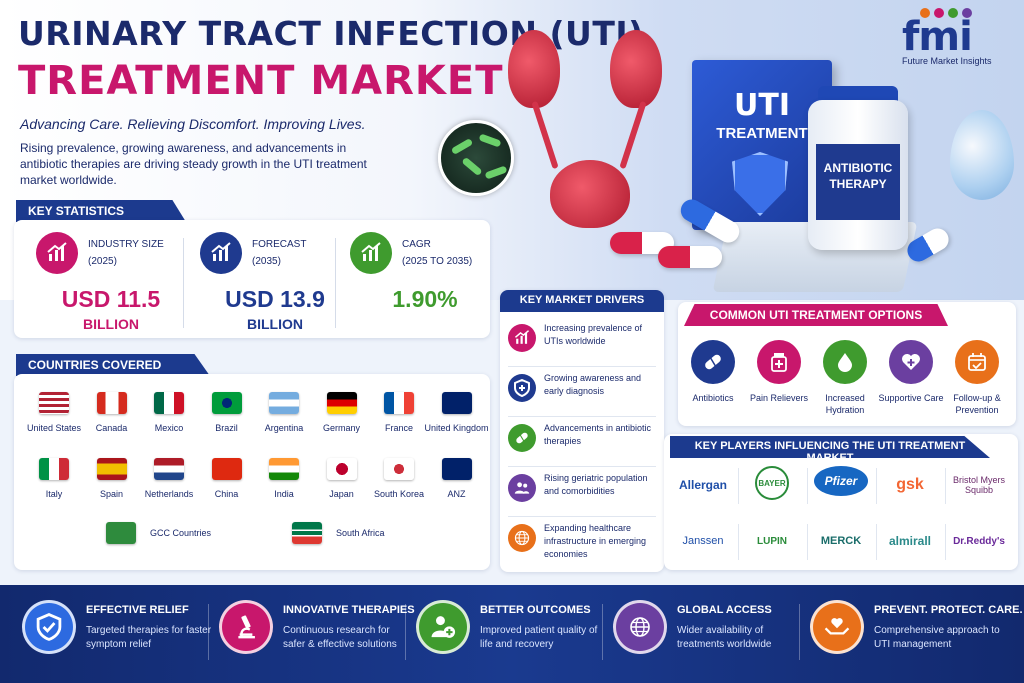 The image size is (1024, 683). What do you see at coordinates (113, 365) in the screenshot?
I see `countries-header: COUNTRIES COVERED` at bounding box center [113, 365].